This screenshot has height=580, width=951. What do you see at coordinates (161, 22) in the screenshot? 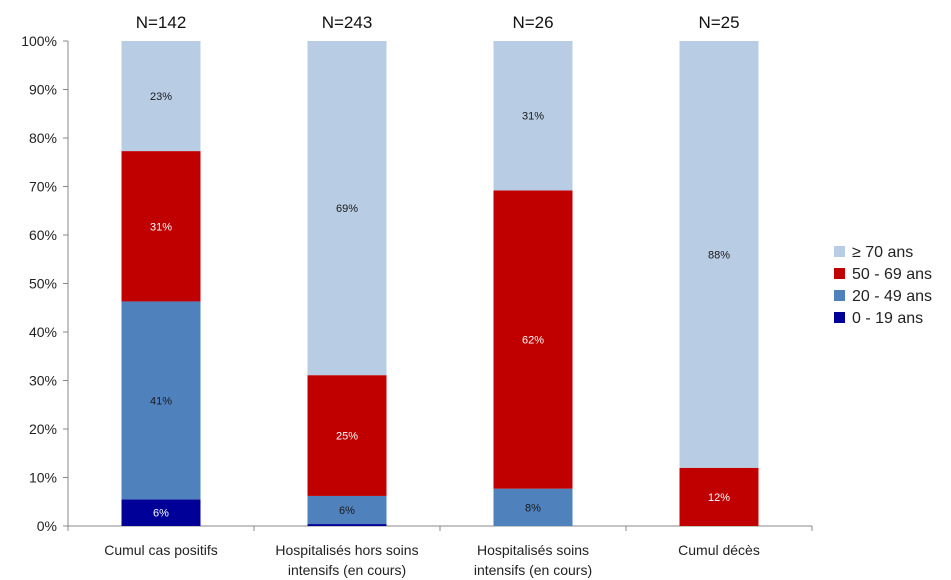
I see `n-label: N=142` at bounding box center [161, 22].